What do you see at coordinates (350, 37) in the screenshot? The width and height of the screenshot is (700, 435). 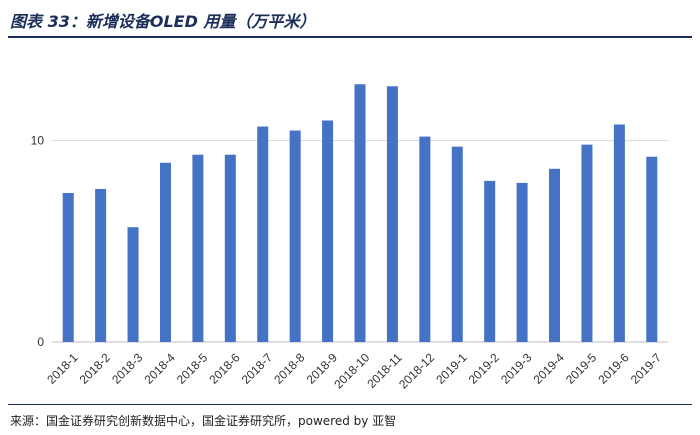 I see `title-divider` at bounding box center [350, 37].